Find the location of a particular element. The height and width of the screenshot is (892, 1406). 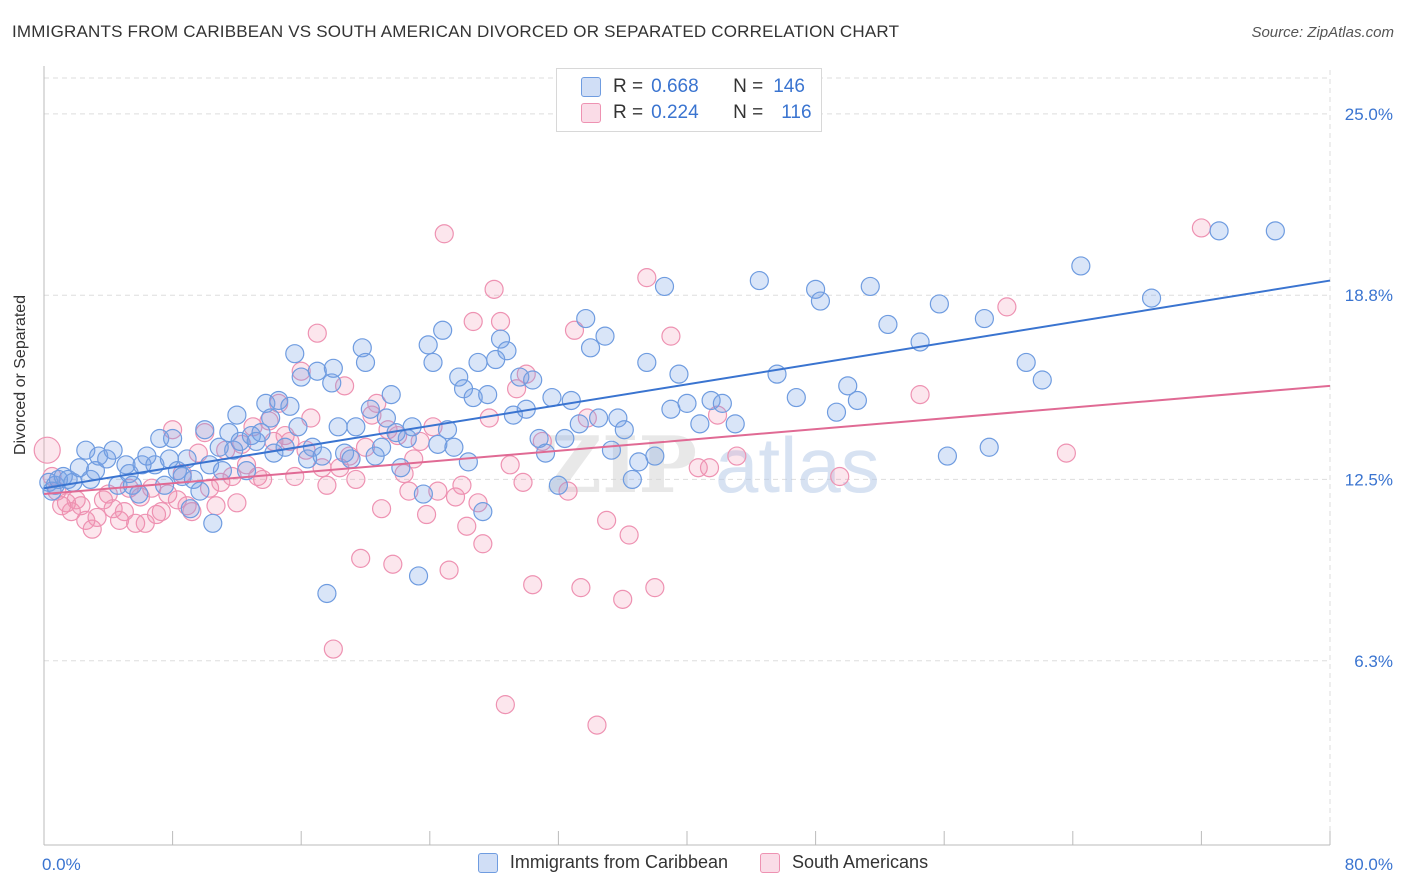

series-legend-caribbean: Immigrants from Caribbean is located at coordinates (602, 862).